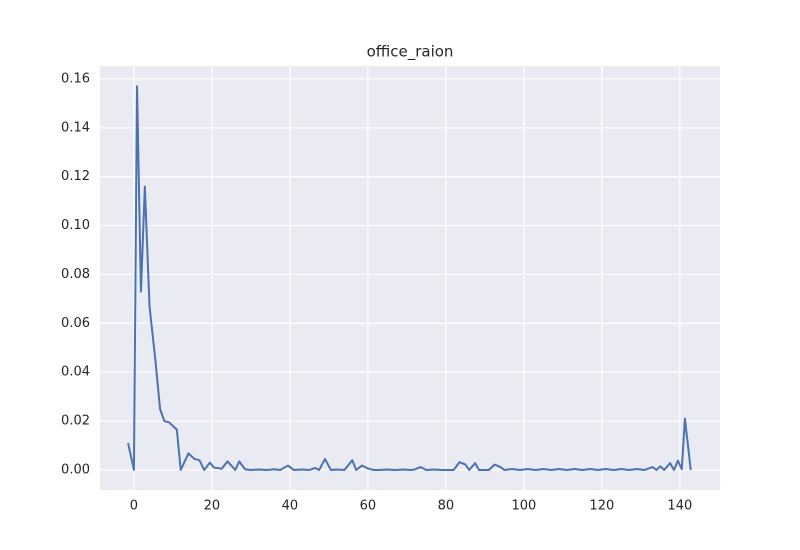 The image size is (800, 550). What do you see at coordinates (368, 506) in the screenshot?
I see `x-tick-label: 60` at bounding box center [368, 506].